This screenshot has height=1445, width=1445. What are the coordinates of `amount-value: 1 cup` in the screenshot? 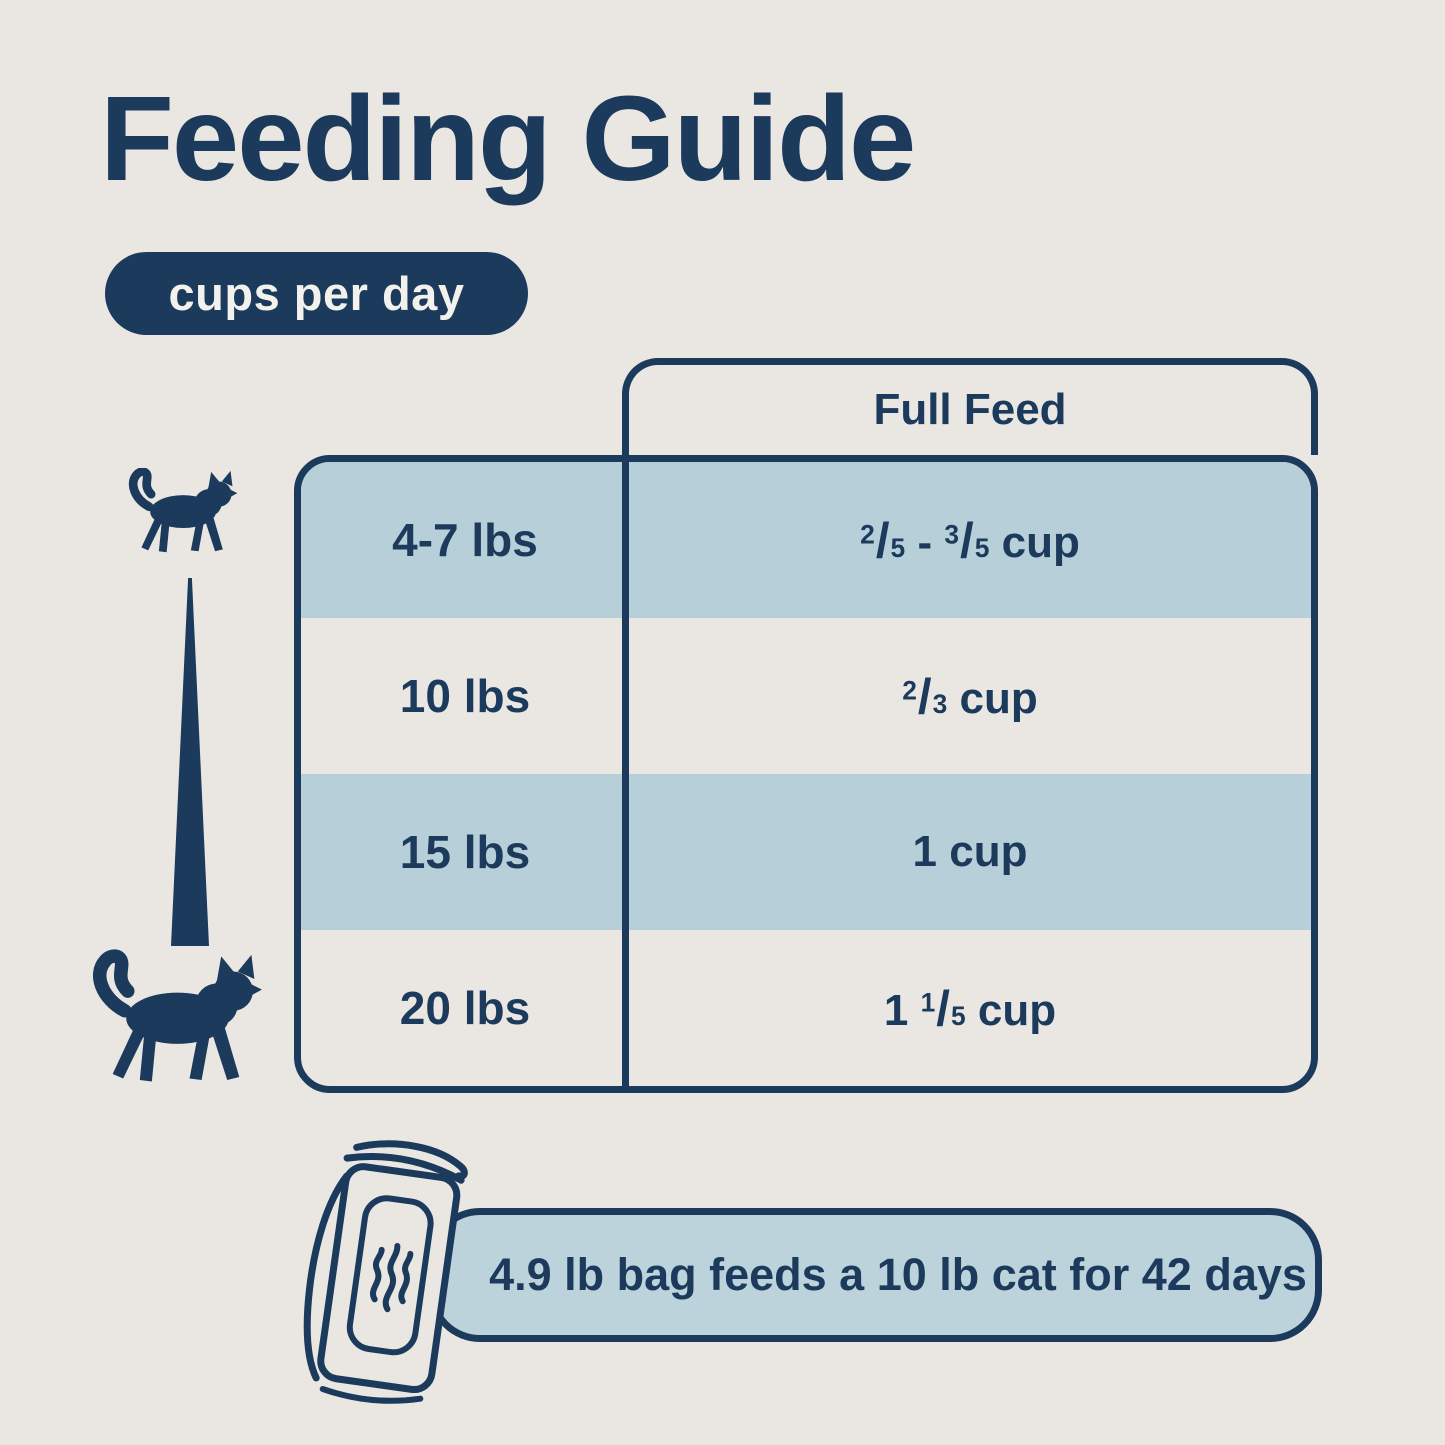 It's located at (970, 851).